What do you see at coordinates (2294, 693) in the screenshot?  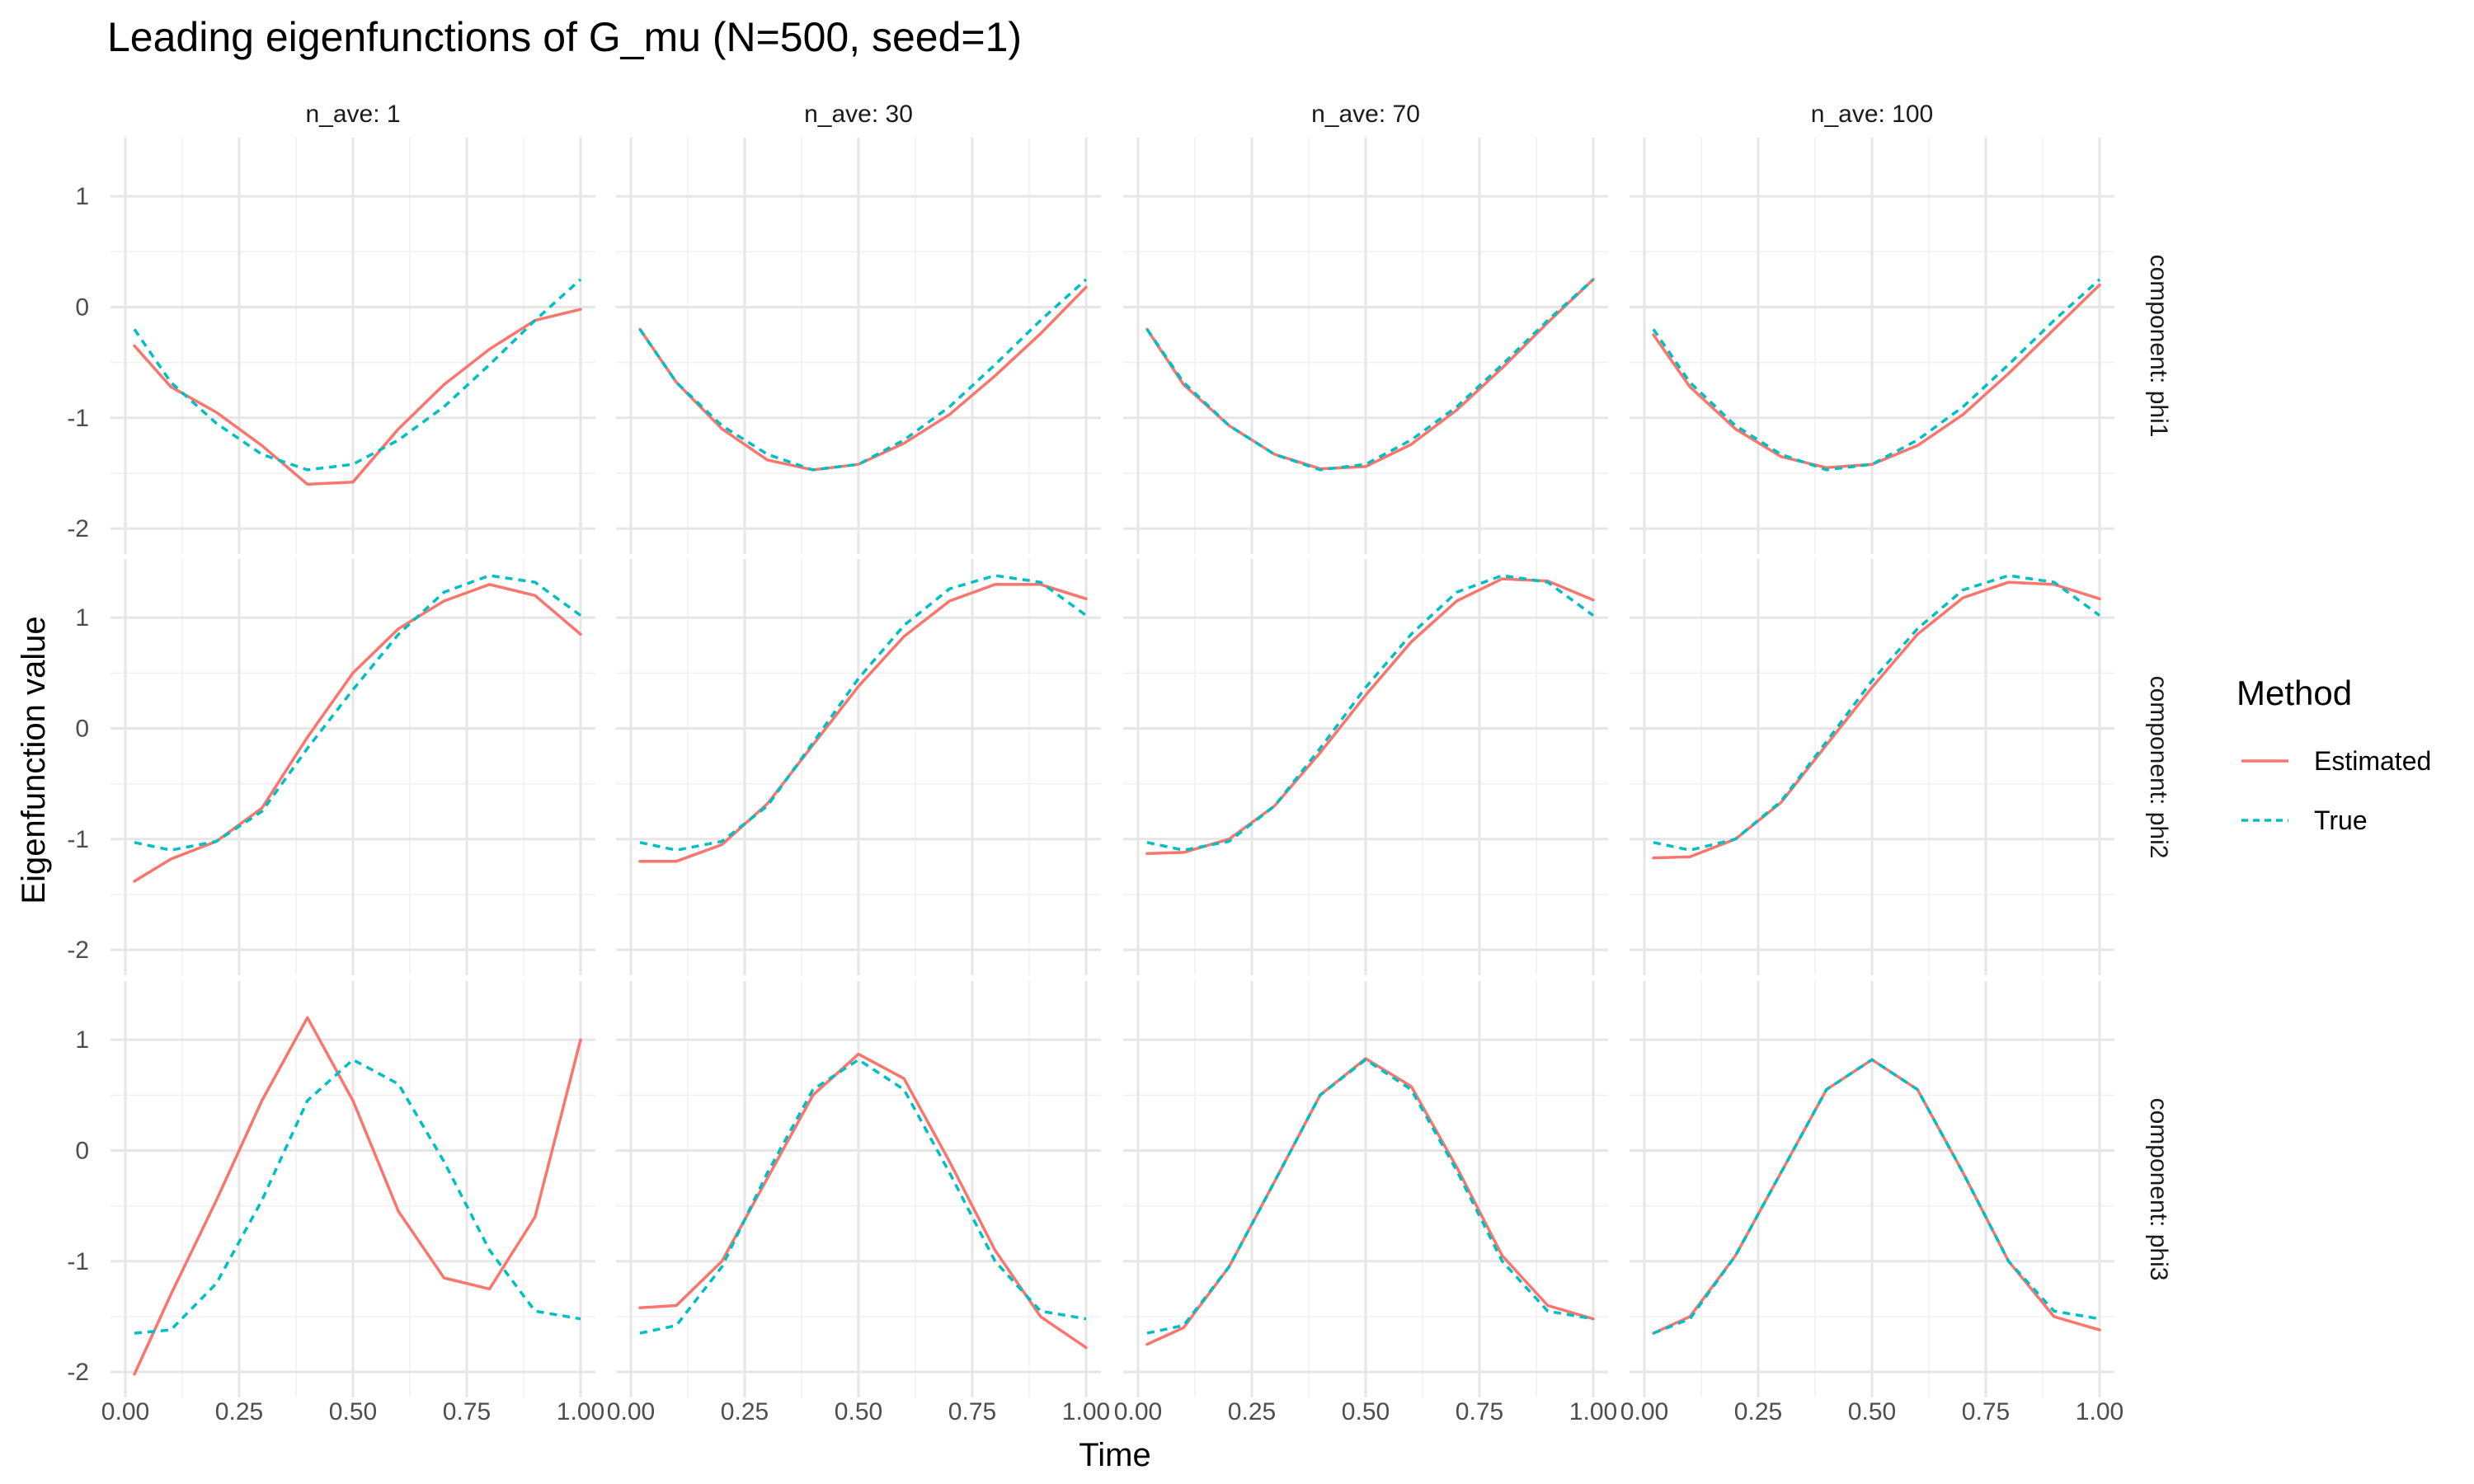 I see `legend-title: Method` at bounding box center [2294, 693].